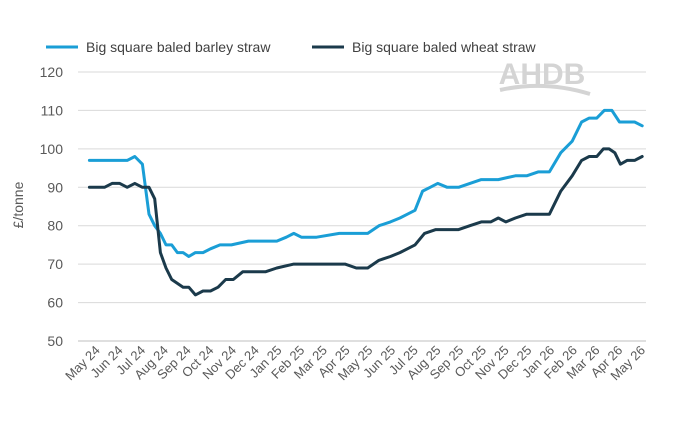 The width and height of the screenshot is (680, 437). What do you see at coordinates (55, 187) in the screenshot?
I see `y-tick-label: 90` at bounding box center [55, 187].